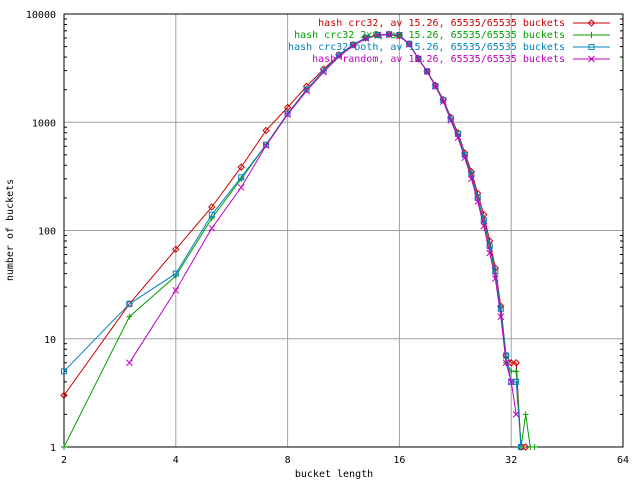  Describe the element at coordinates (399, 460) in the screenshot. I see `x-tick-label: 16` at that location.